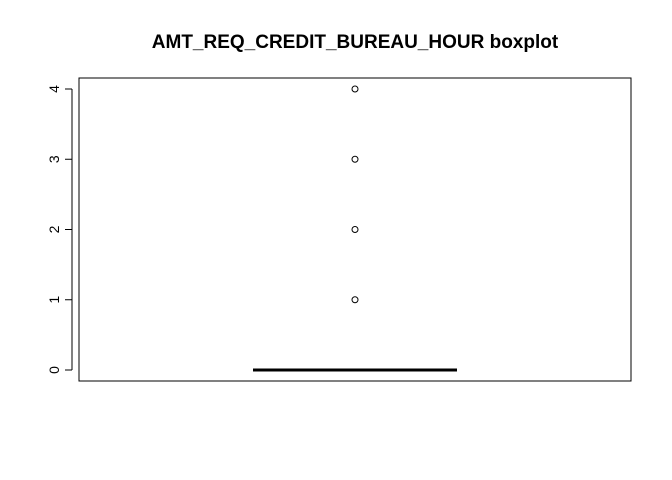 This screenshot has width=672, height=480. I want to click on y-axis: 0 1 2 3 4, so click(59, 229).